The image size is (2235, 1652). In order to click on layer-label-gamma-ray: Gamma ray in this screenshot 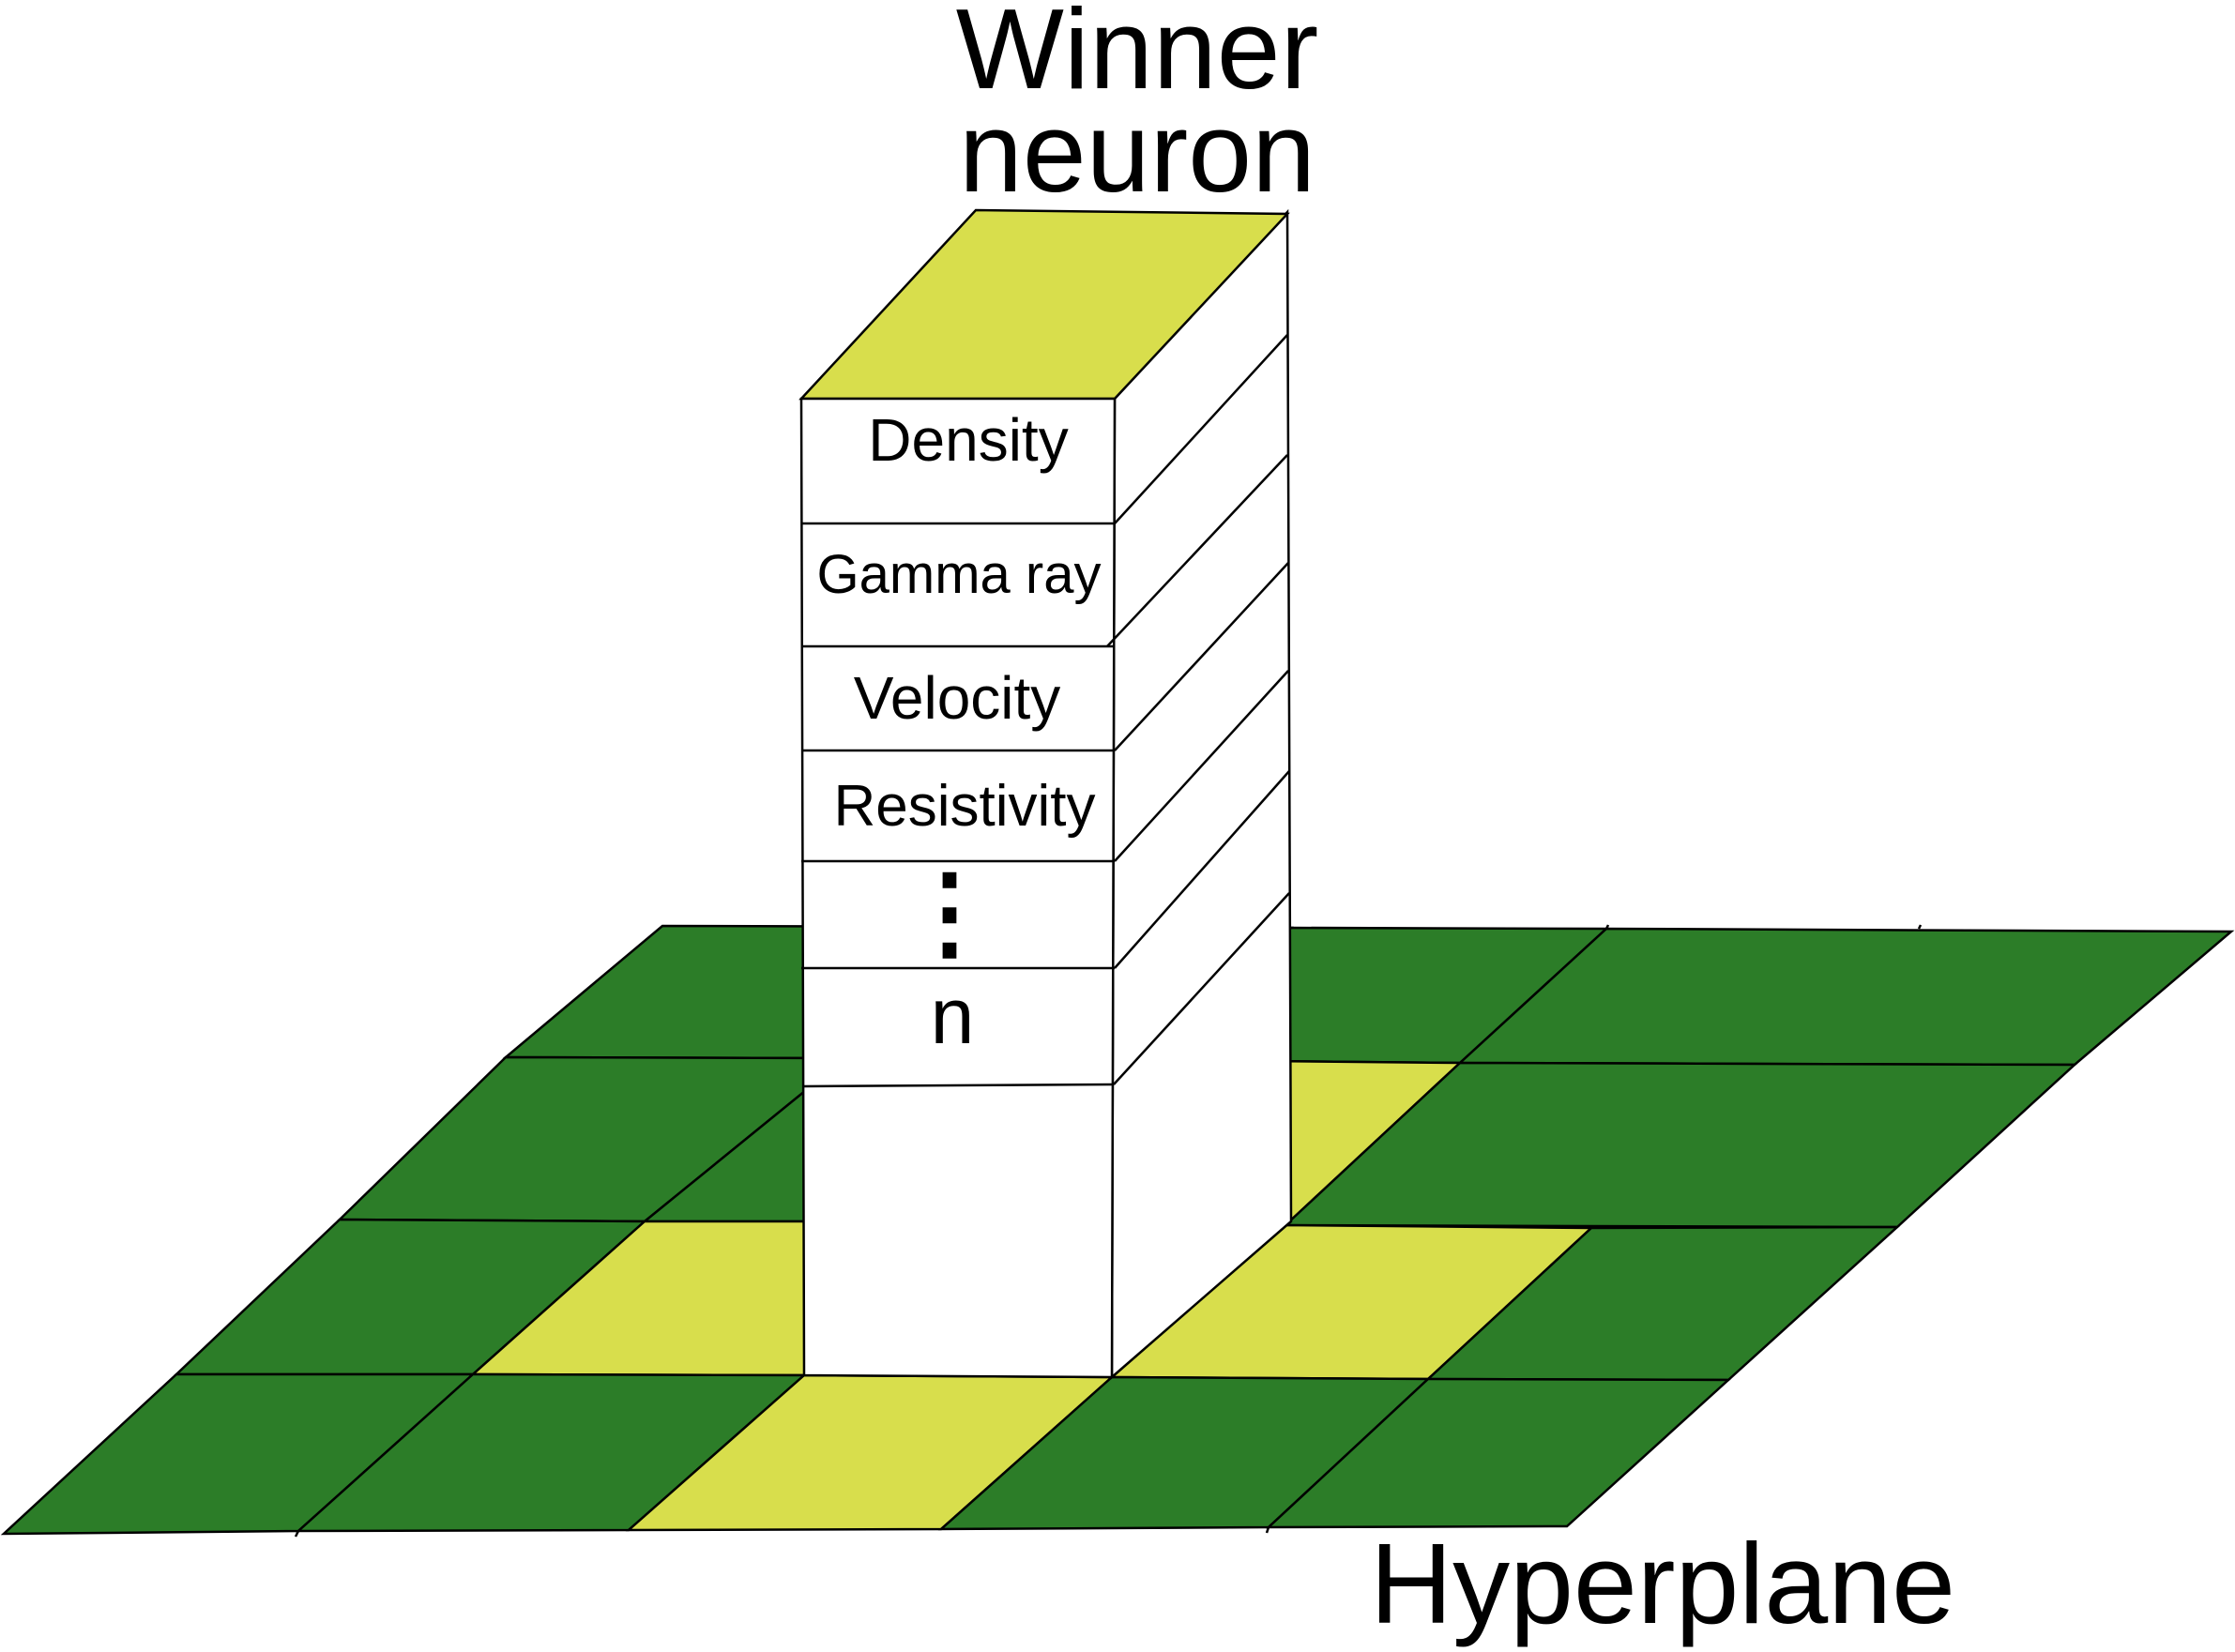, I will do `click(959, 574)`.